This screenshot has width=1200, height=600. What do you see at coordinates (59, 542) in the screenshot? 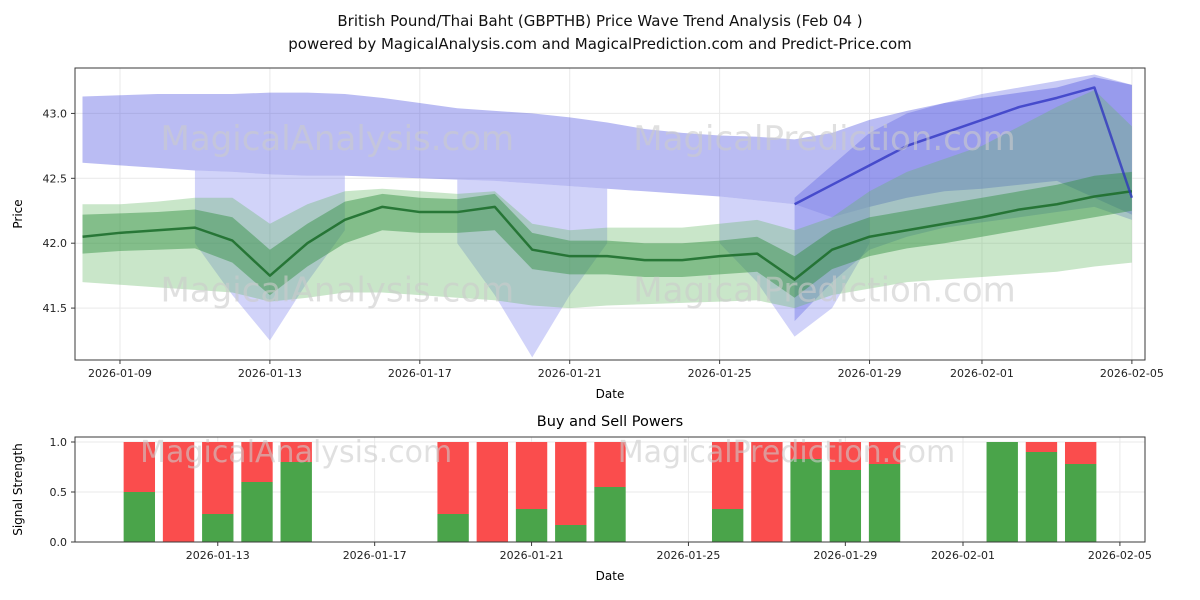
I see `svg-text: 0.0` at bounding box center [59, 542].